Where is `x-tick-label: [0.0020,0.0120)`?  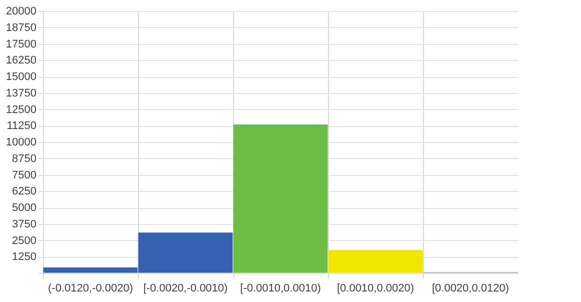
x-tick-label: [0.0020,0.0120) is located at coordinates (471, 288).